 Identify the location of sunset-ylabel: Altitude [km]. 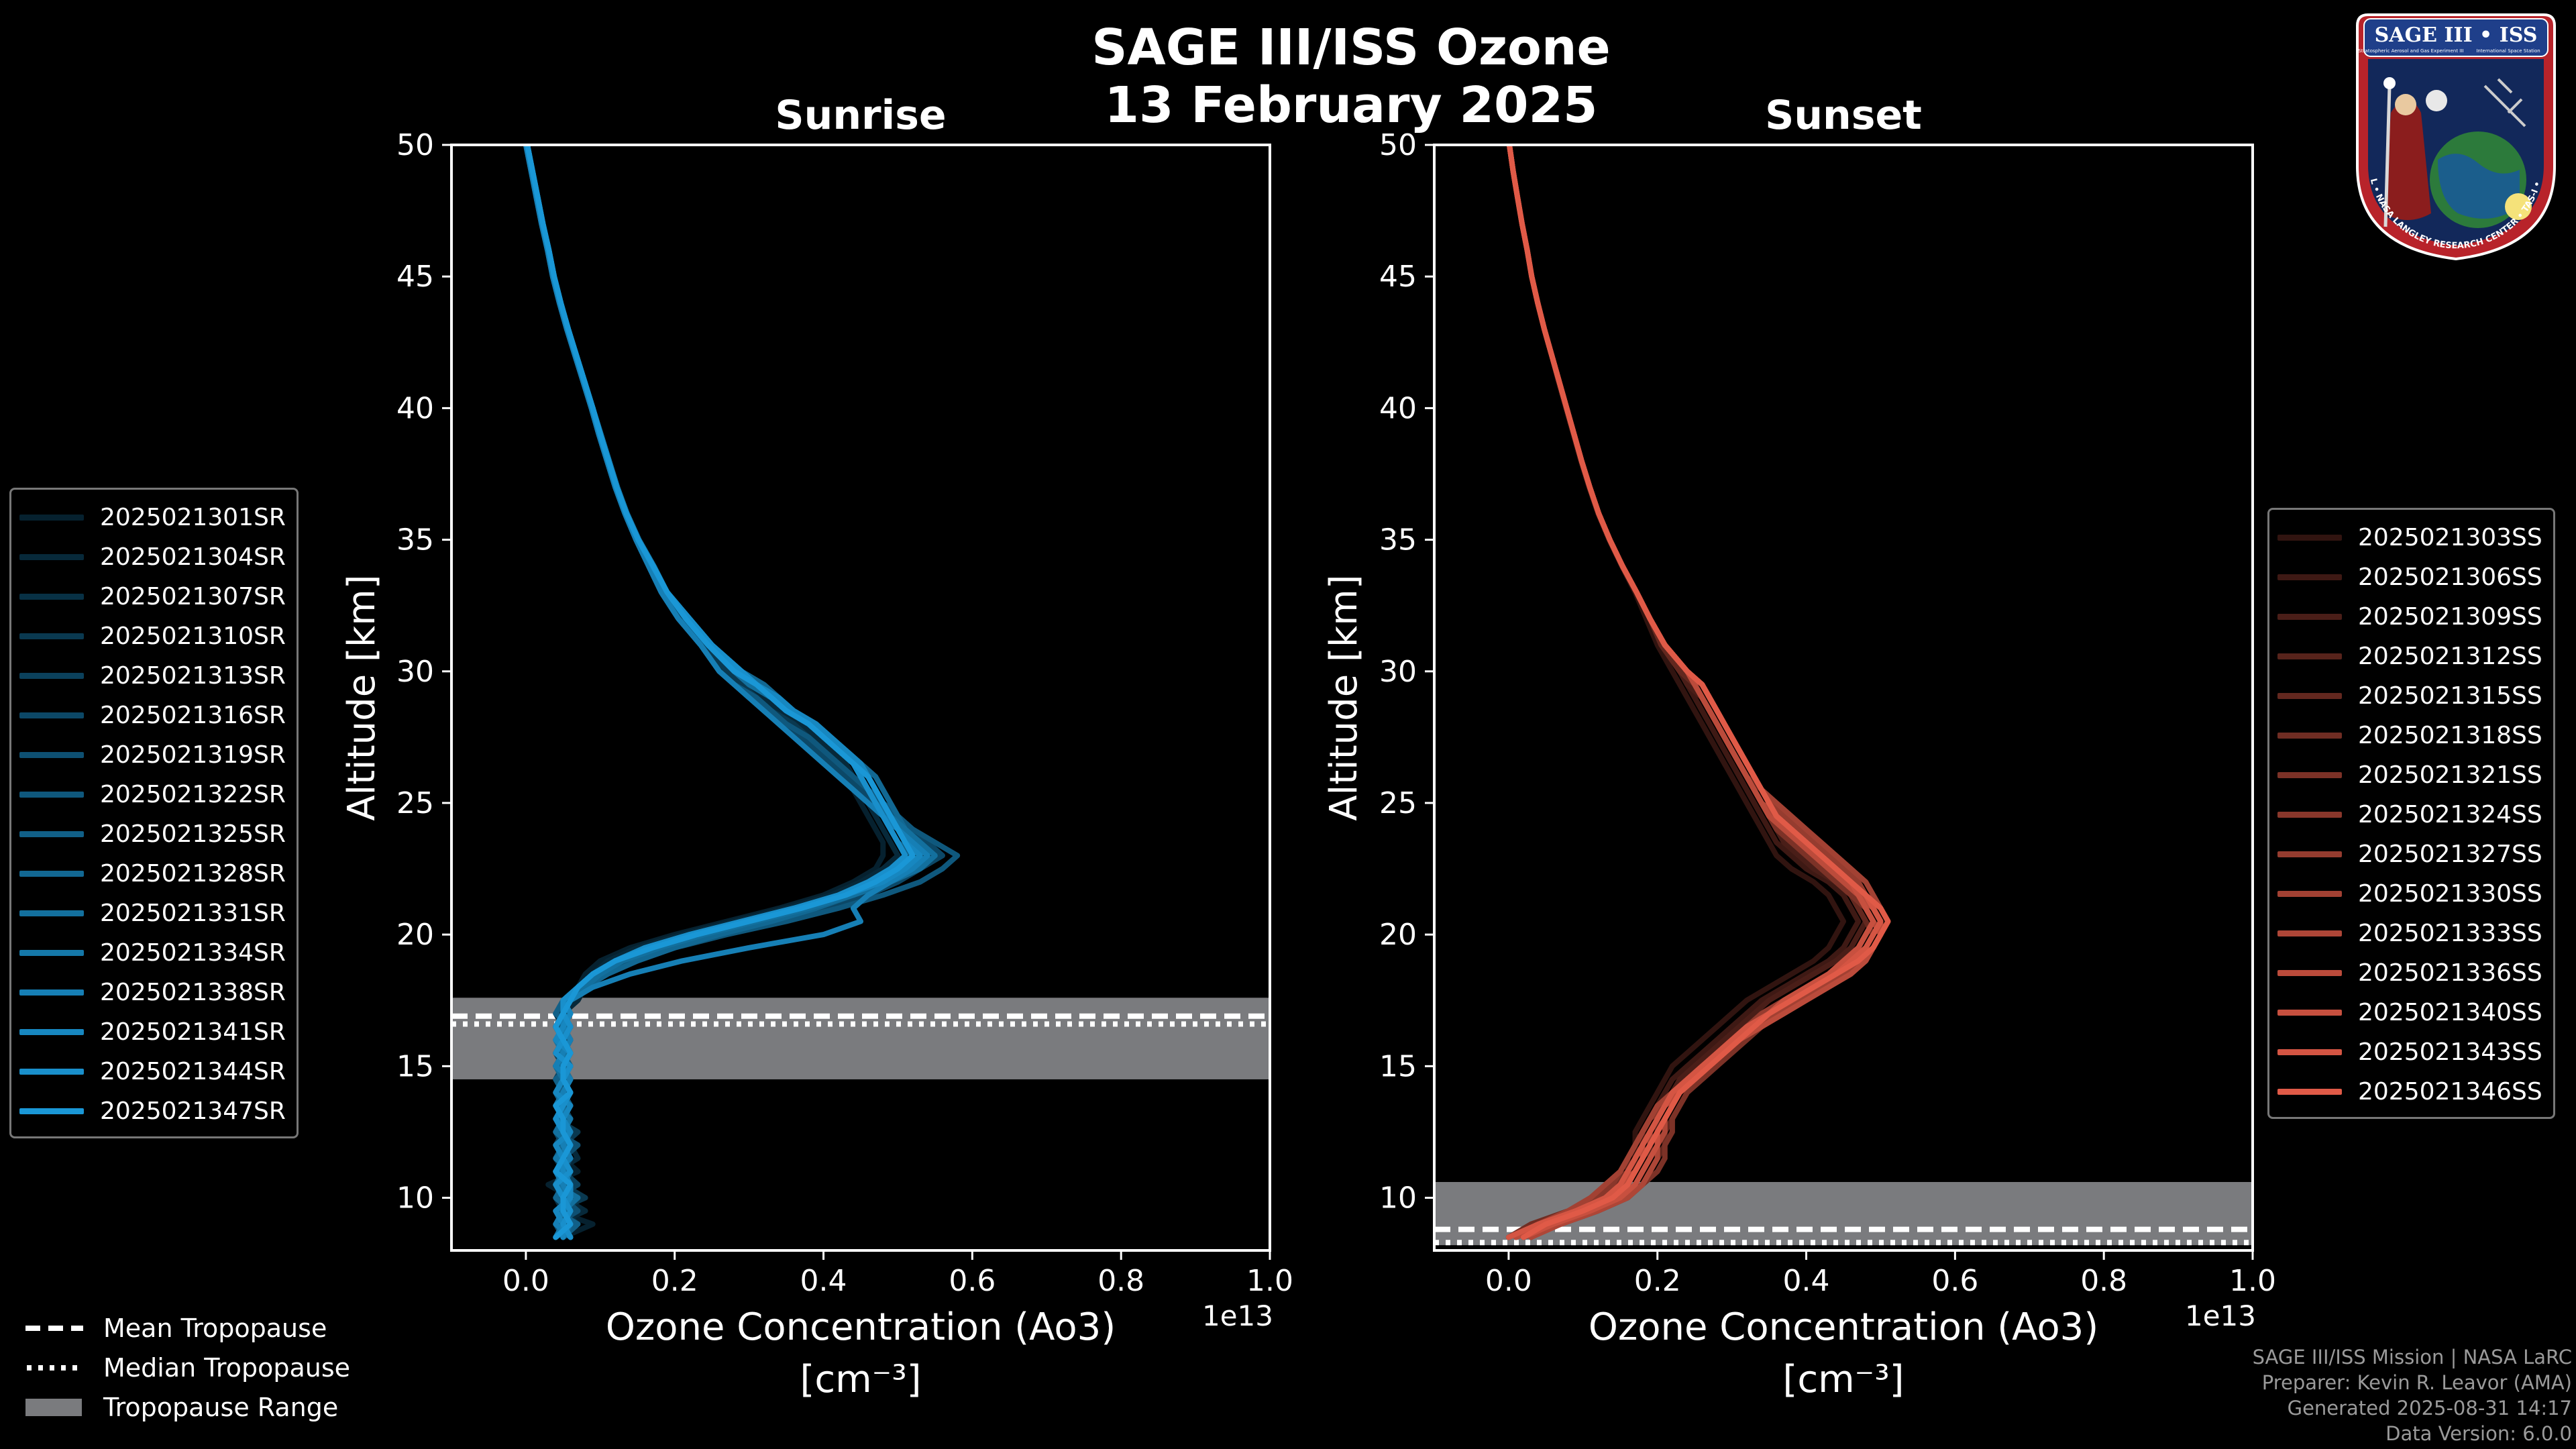
(1344, 697).